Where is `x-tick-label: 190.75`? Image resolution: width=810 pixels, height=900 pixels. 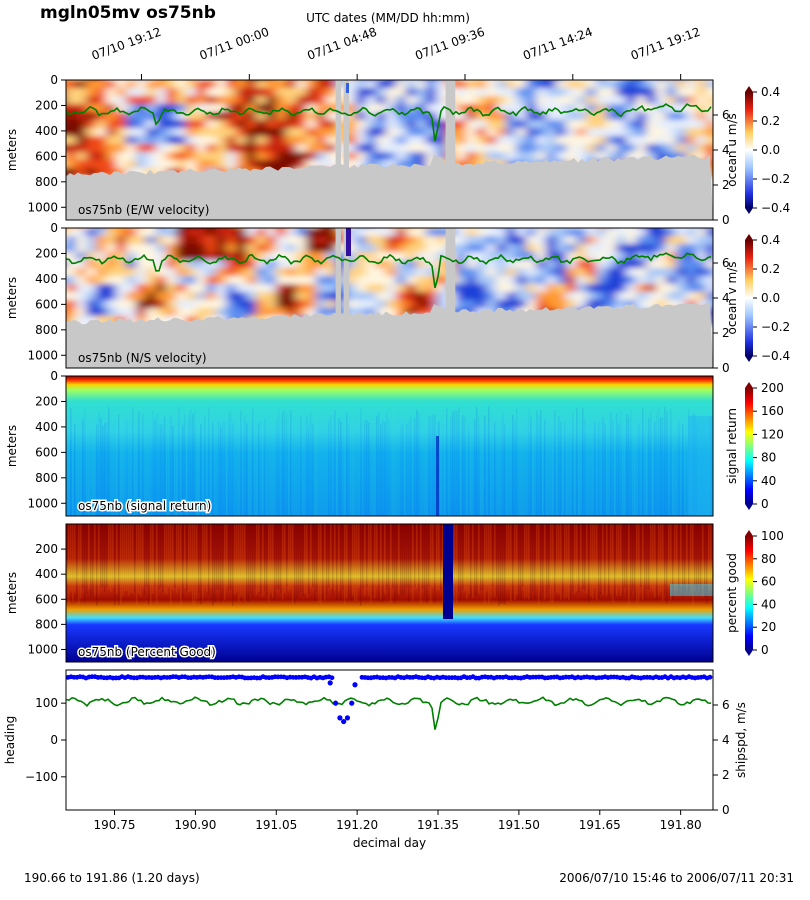
x-tick-label: 190.75 is located at coordinates (115, 825).